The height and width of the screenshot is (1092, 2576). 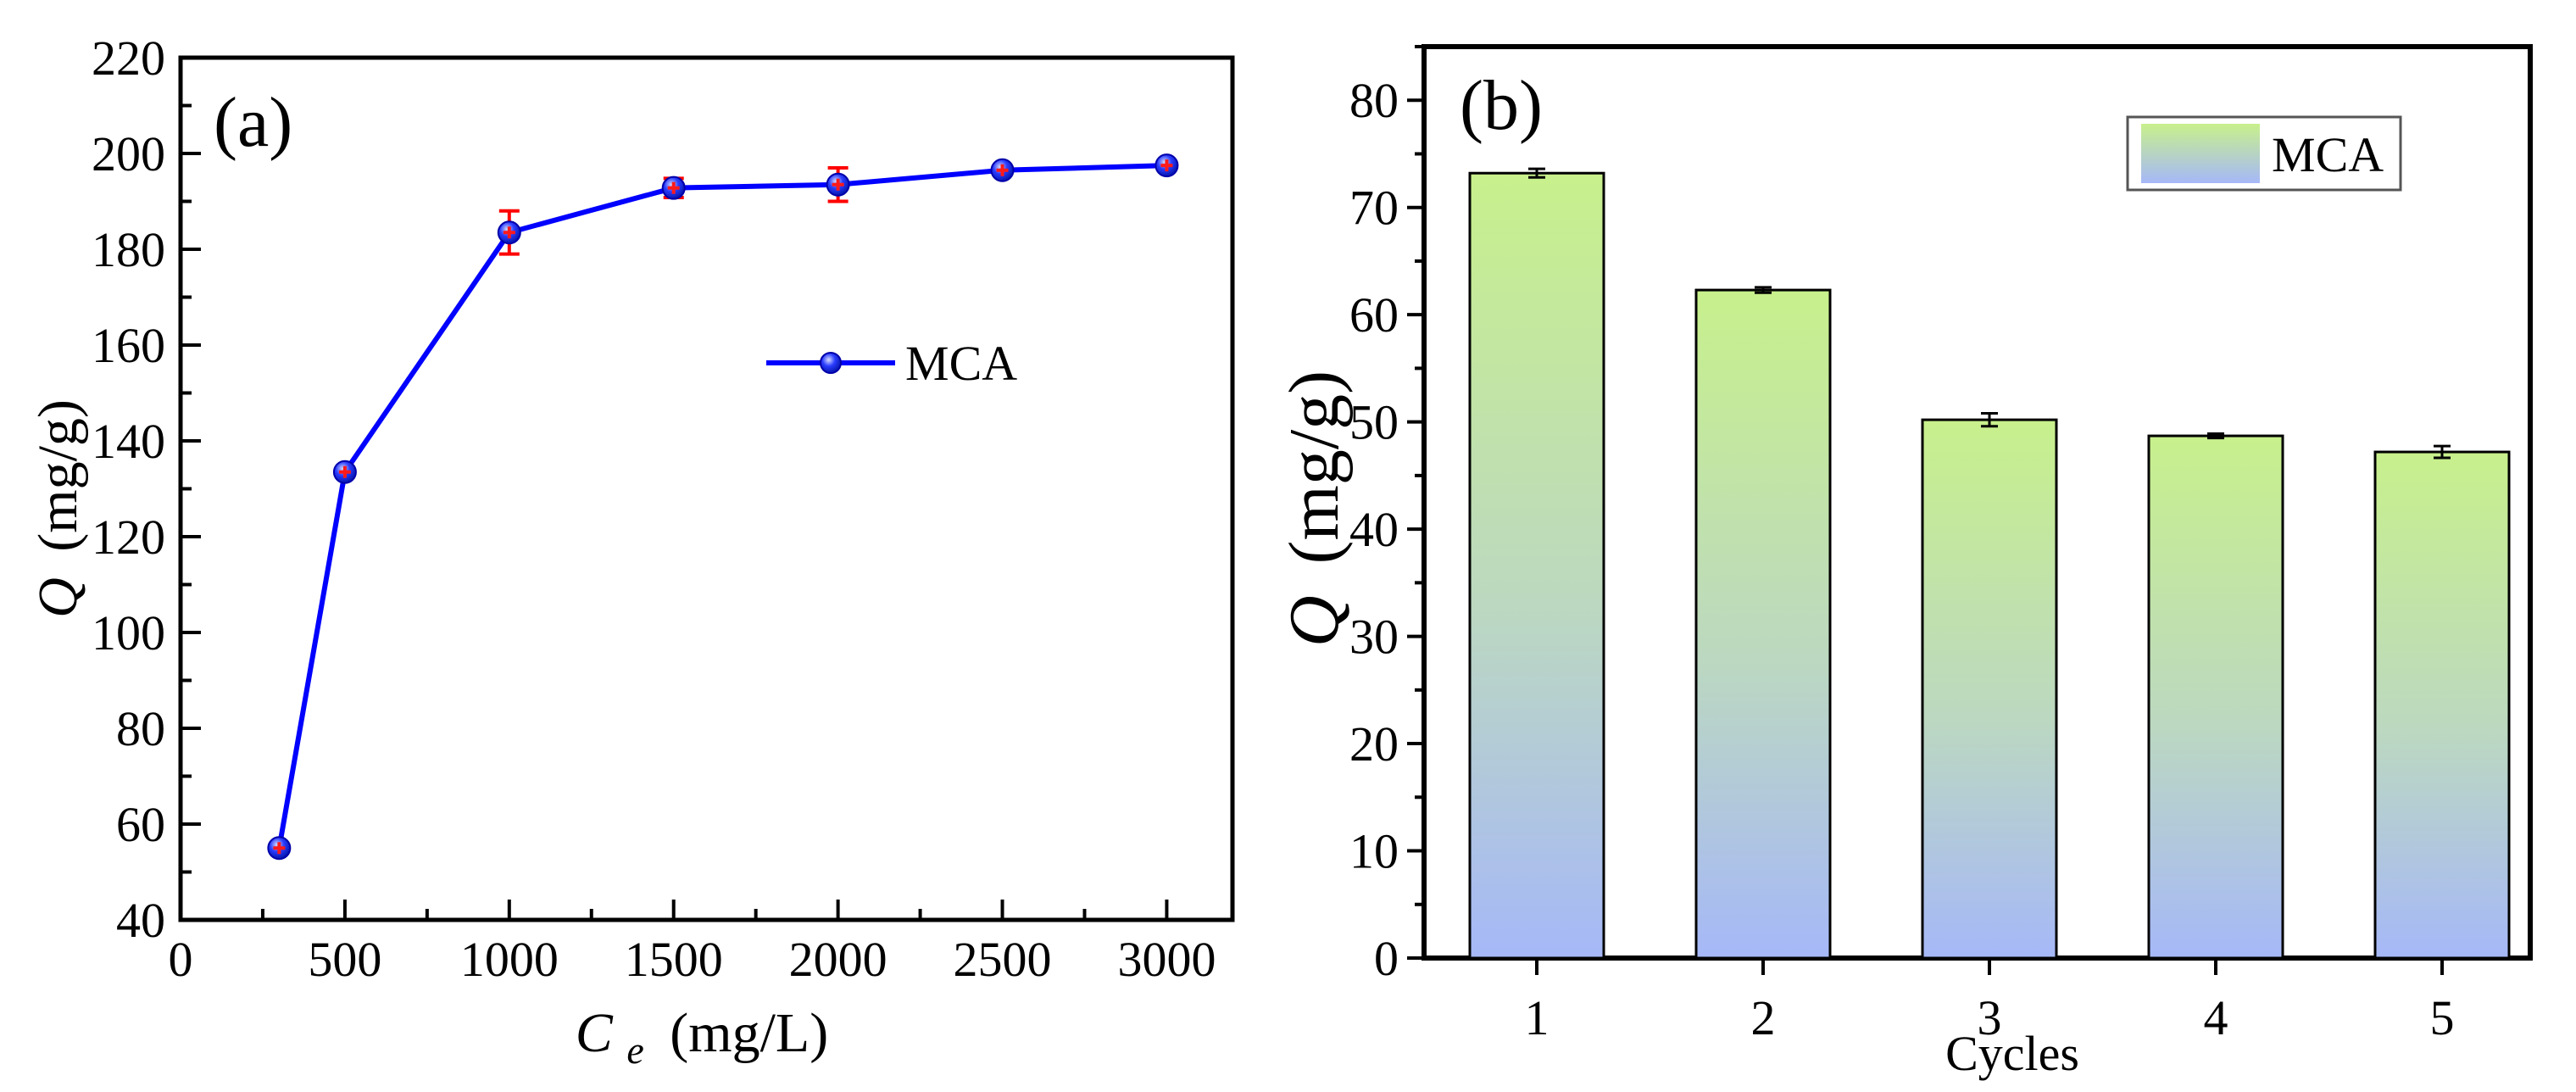 What do you see at coordinates (1374, 208) in the screenshot?
I see `panel-b-y-tick-label: 70` at bounding box center [1374, 208].